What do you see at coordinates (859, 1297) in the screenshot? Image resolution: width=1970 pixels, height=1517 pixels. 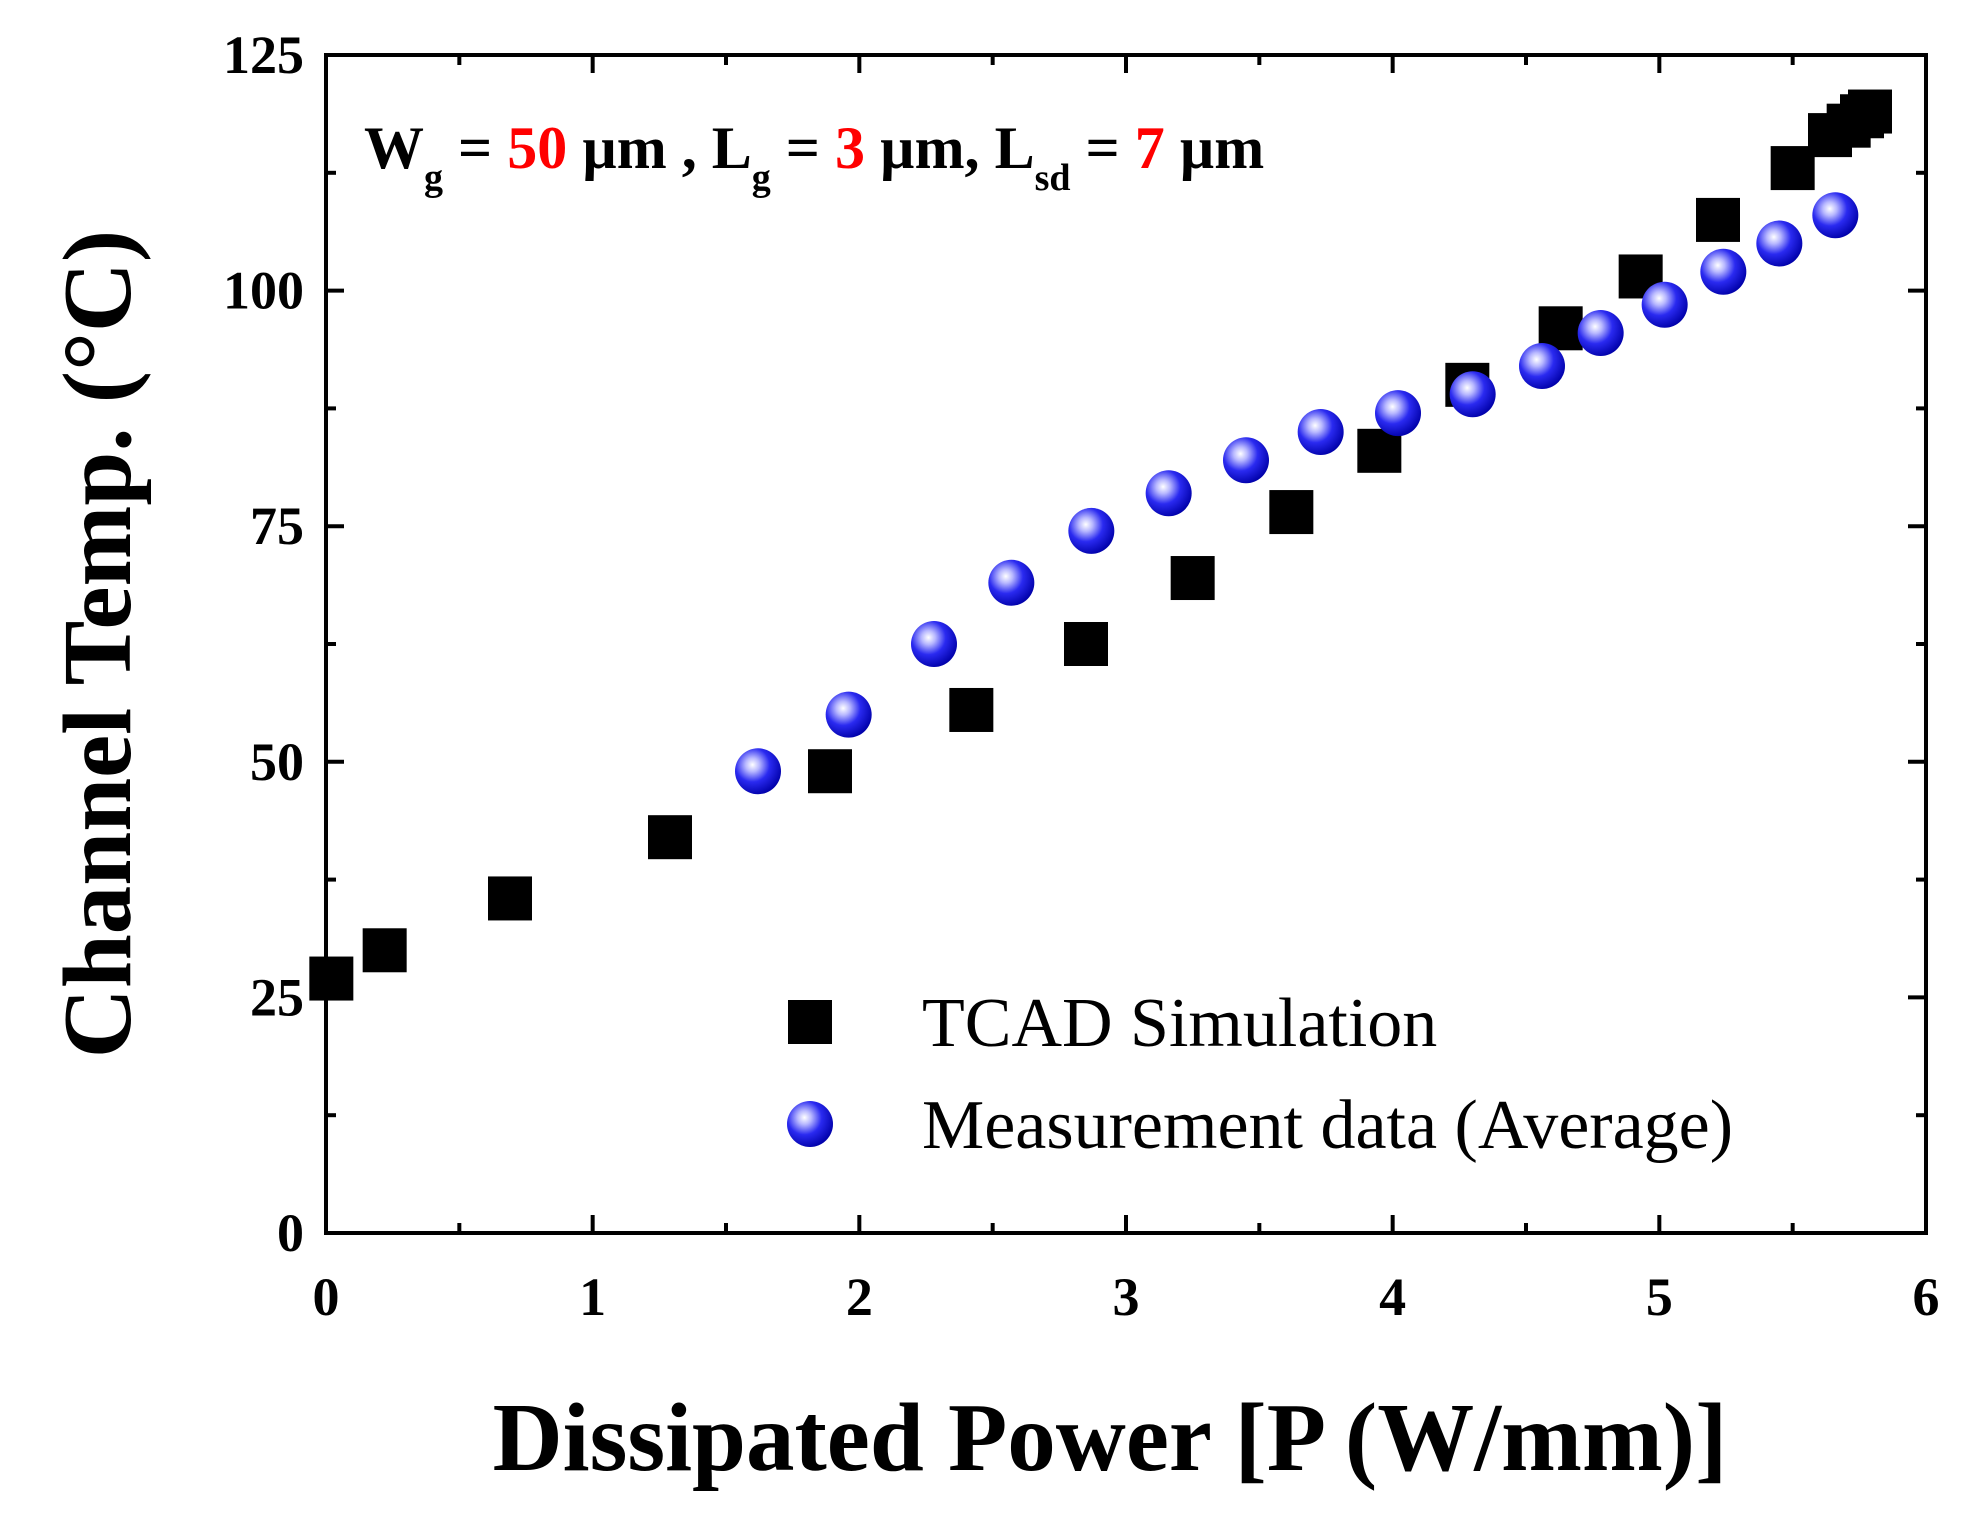 I see `x-tick-label-2: 2` at bounding box center [859, 1297].